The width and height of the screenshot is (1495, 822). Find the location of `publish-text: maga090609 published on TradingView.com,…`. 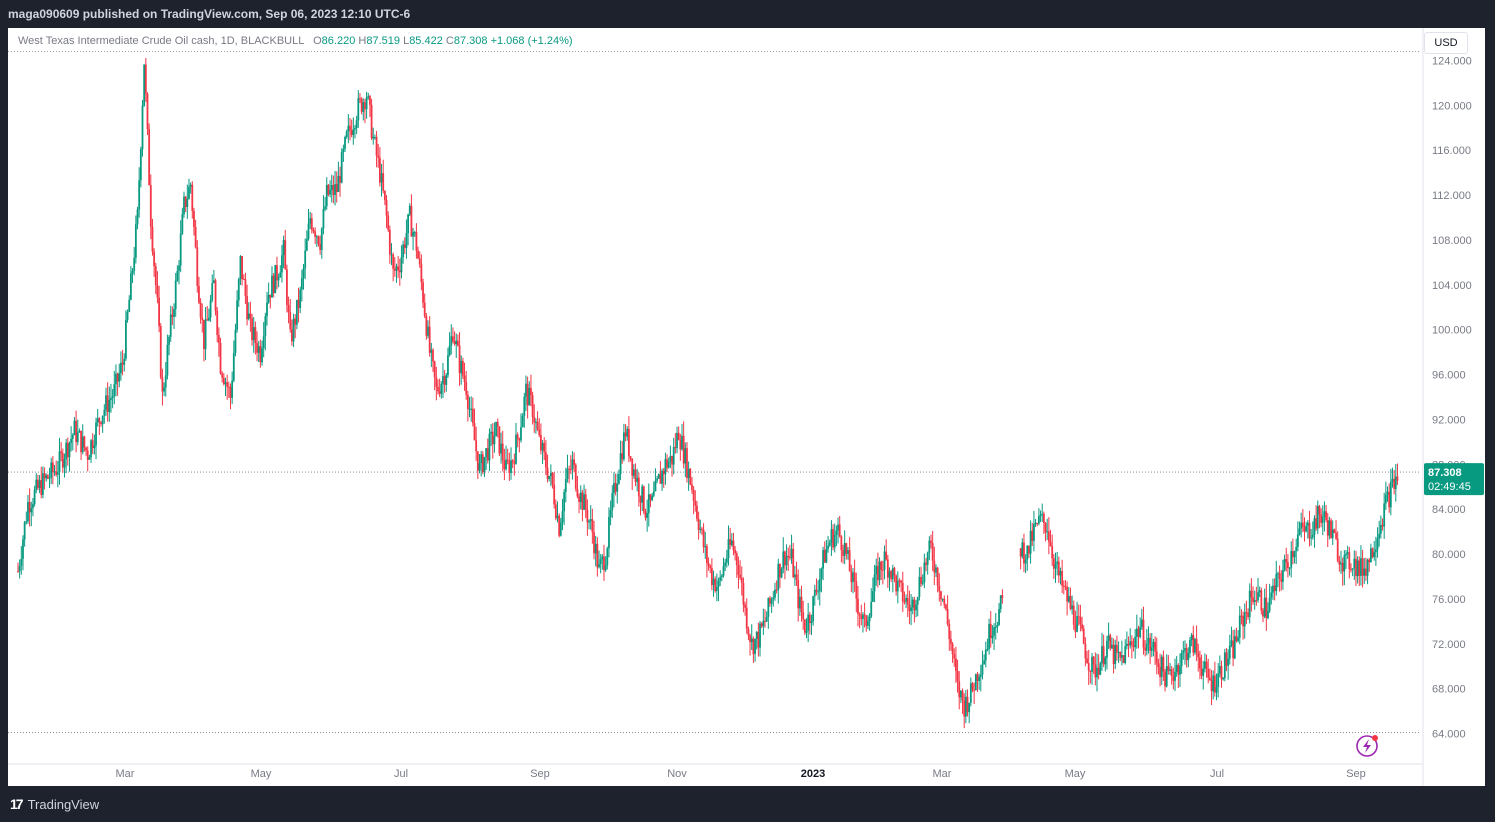

publish-text: maga090609 published on TradingView.com,… is located at coordinates (209, 14).